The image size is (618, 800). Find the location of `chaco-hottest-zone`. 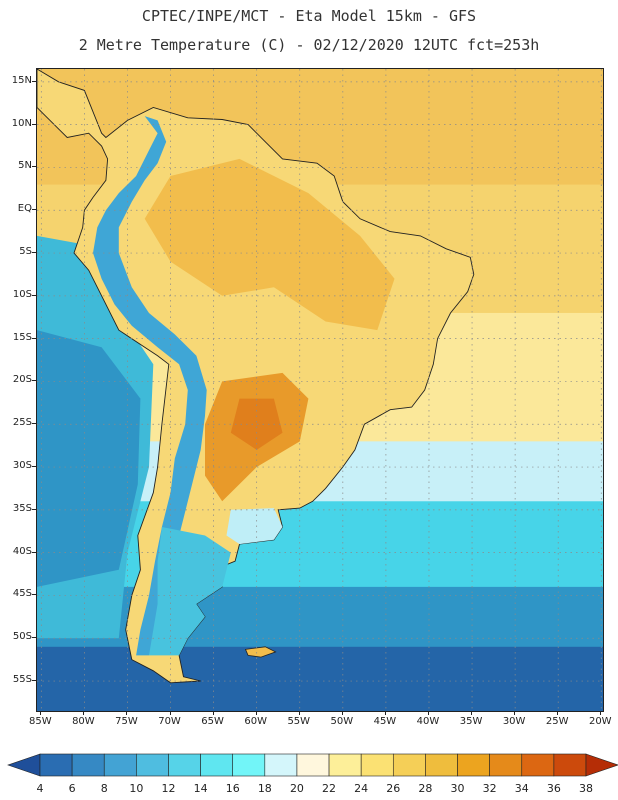

chaco-hottest-zone is located at coordinates (256, 424).